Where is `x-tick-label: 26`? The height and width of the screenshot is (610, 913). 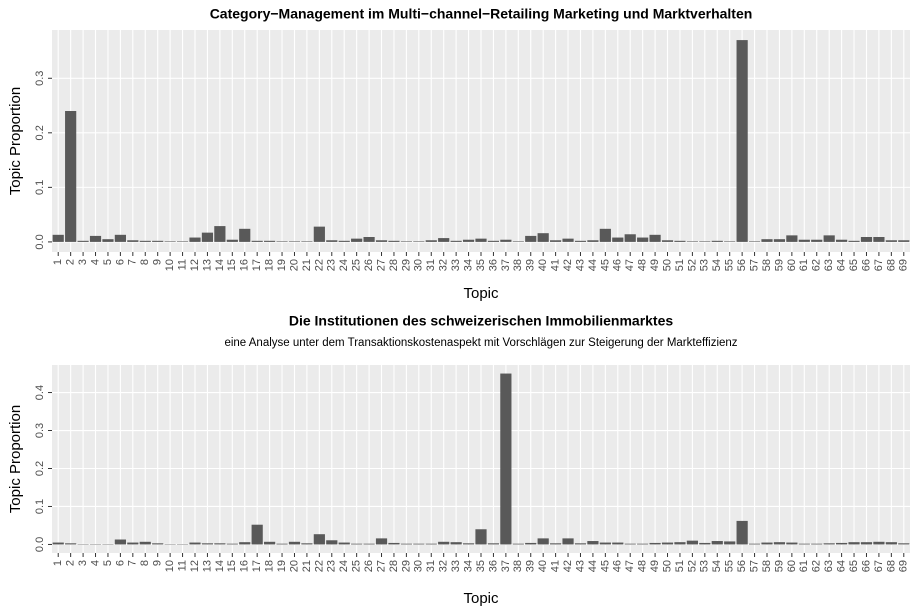
x-tick-label: 26 is located at coordinates (369, 566).